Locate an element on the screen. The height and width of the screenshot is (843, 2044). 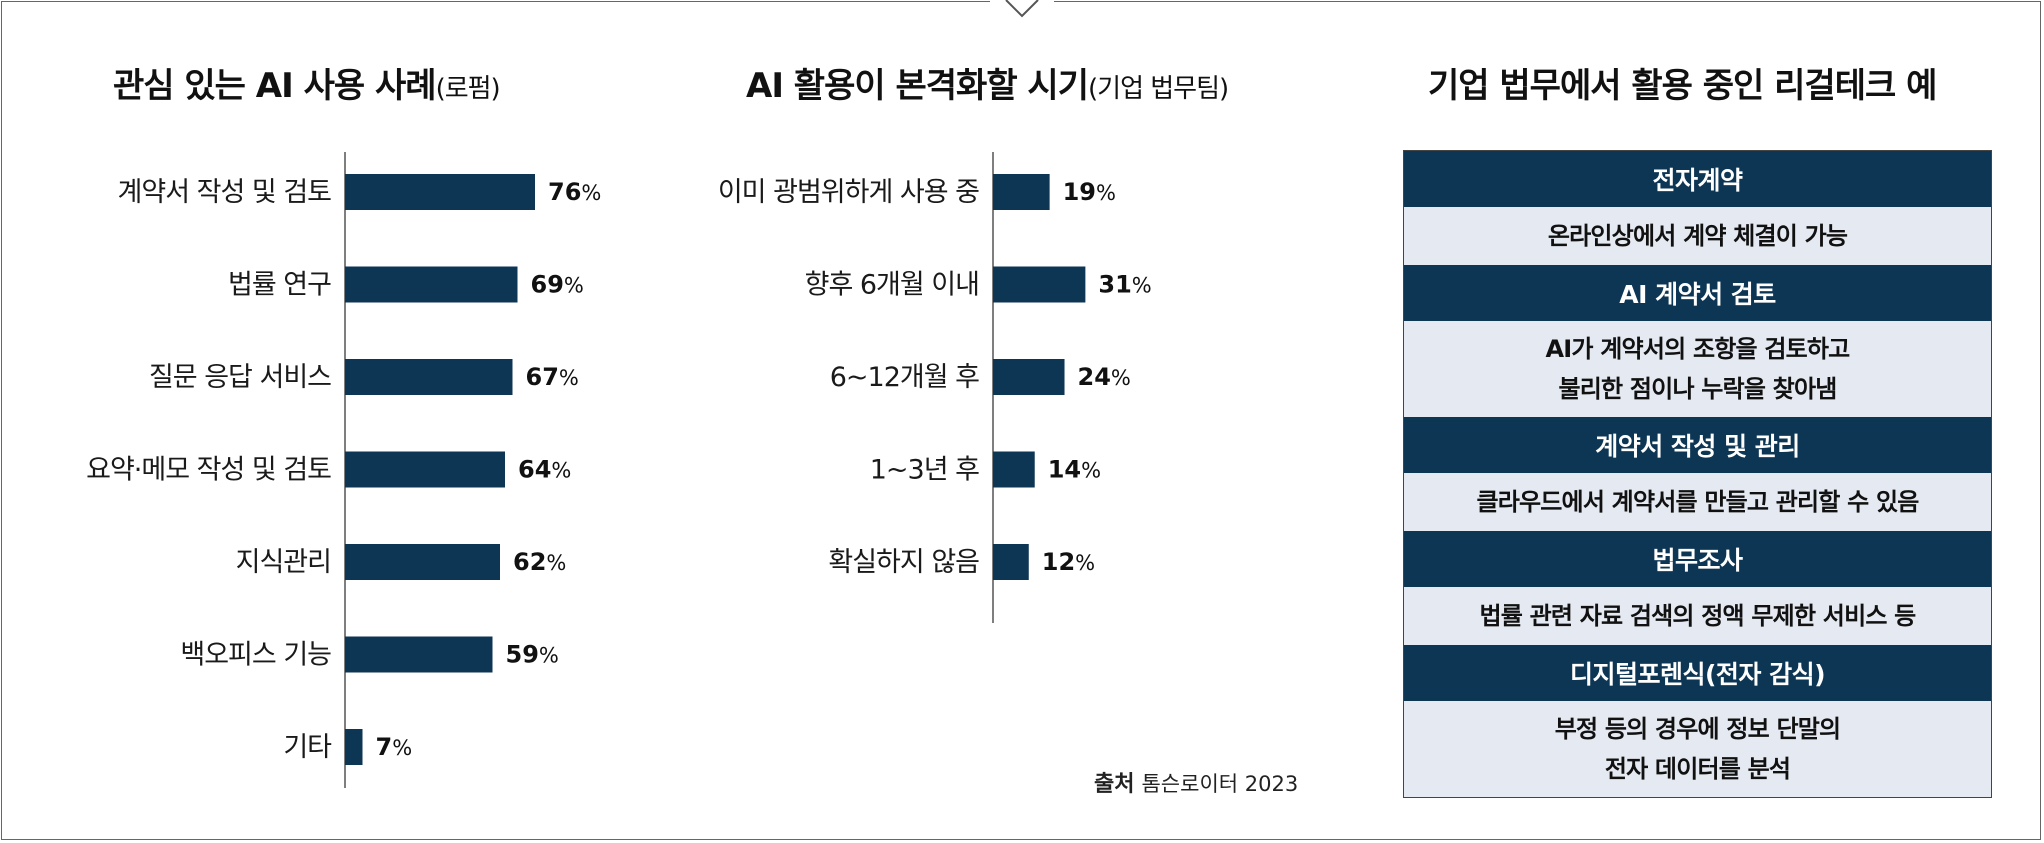
chart1-category-label: 백오피스 기능 is located at coordinates (255, 655).